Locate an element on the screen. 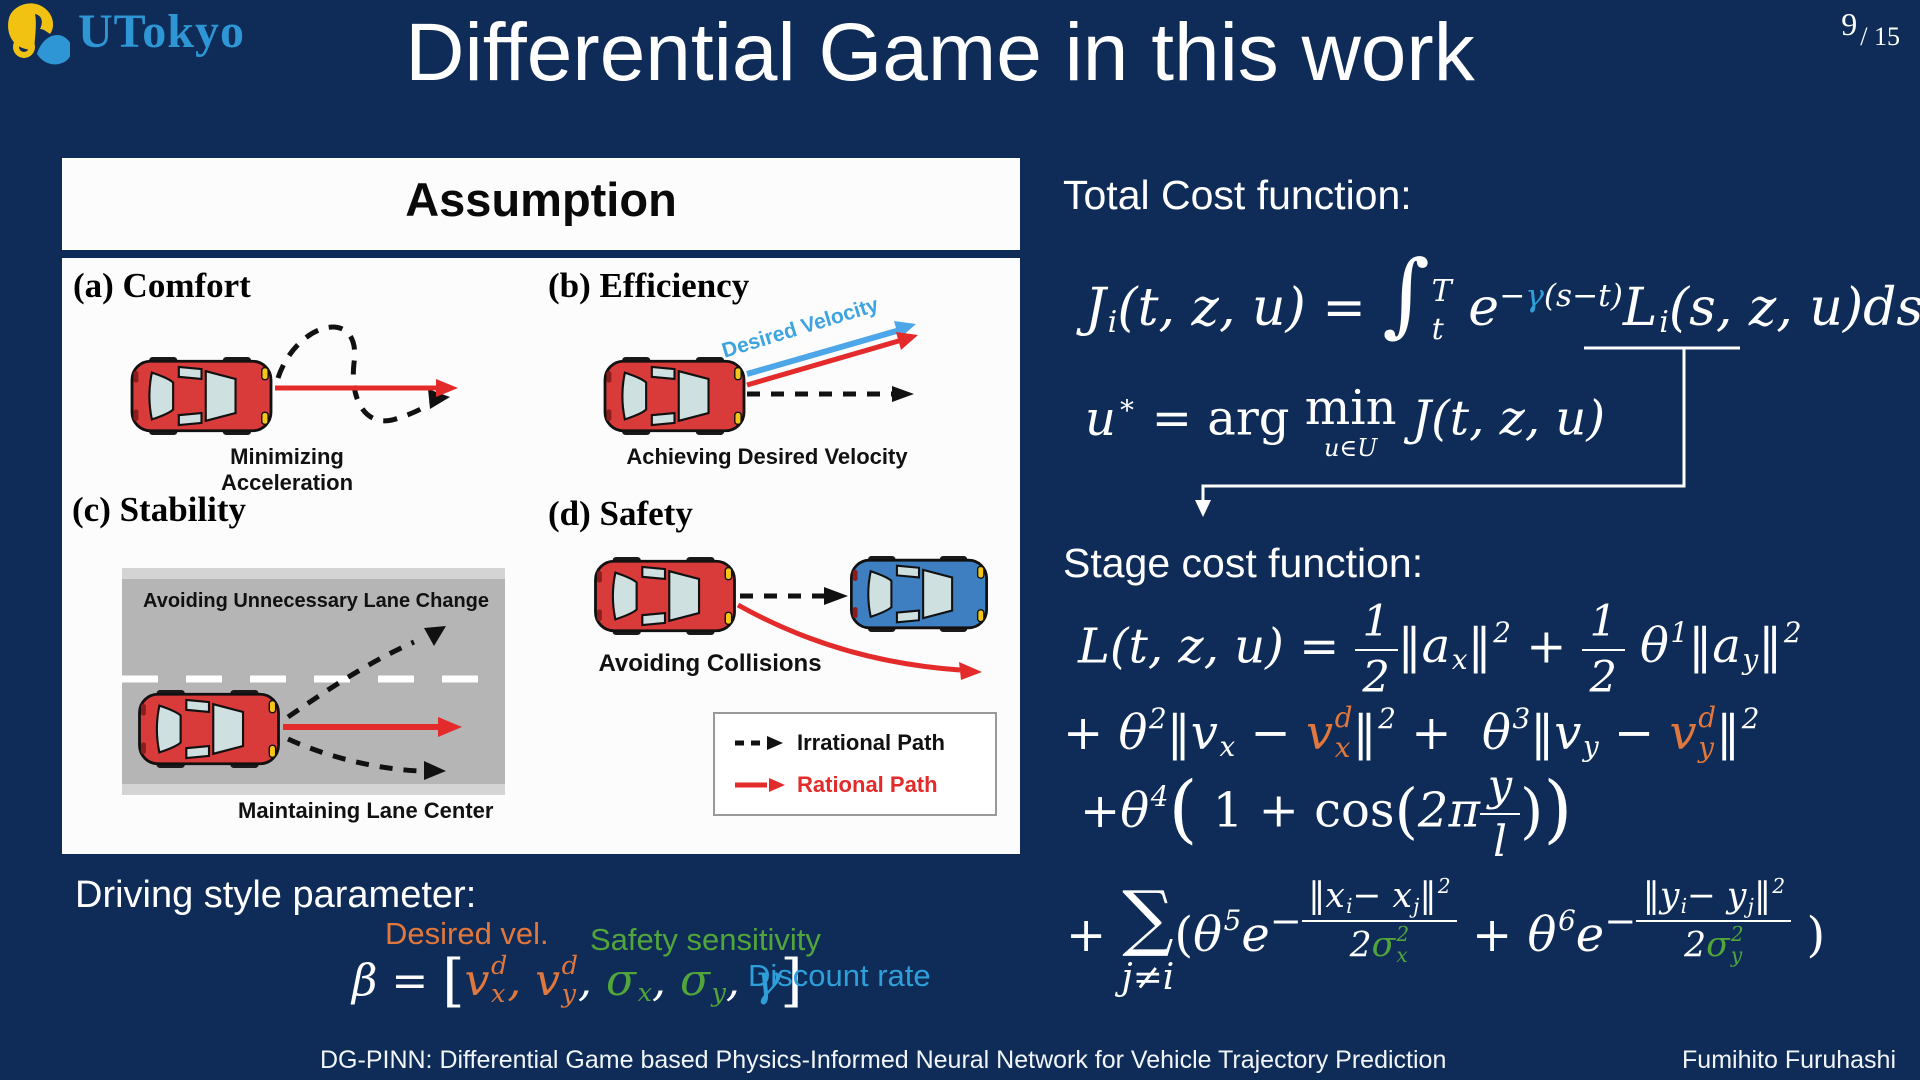 The image size is (1920, 1080). quadrant-a-label: (a) Comfort is located at coordinates (162, 285).